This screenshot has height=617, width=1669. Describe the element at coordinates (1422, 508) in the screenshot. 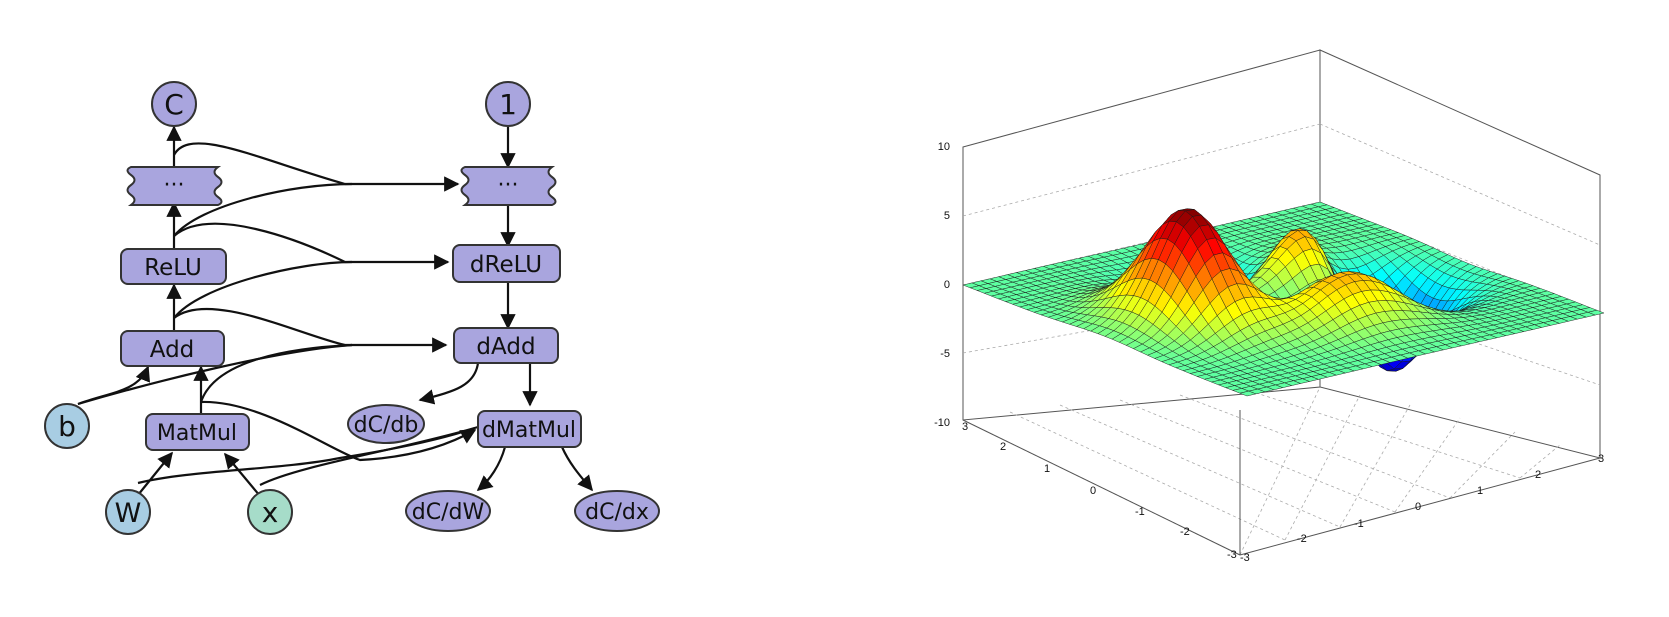

I see `x-axis-ticks: -3 -2 -1 0 1 2 3` at that location.